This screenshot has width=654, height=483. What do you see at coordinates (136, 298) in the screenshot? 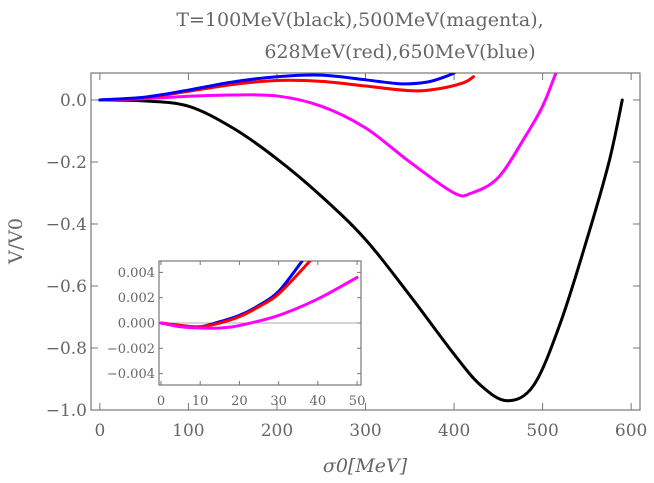
I see `inset-y-tick-label: 0.002` at bounding box center [136, 298].